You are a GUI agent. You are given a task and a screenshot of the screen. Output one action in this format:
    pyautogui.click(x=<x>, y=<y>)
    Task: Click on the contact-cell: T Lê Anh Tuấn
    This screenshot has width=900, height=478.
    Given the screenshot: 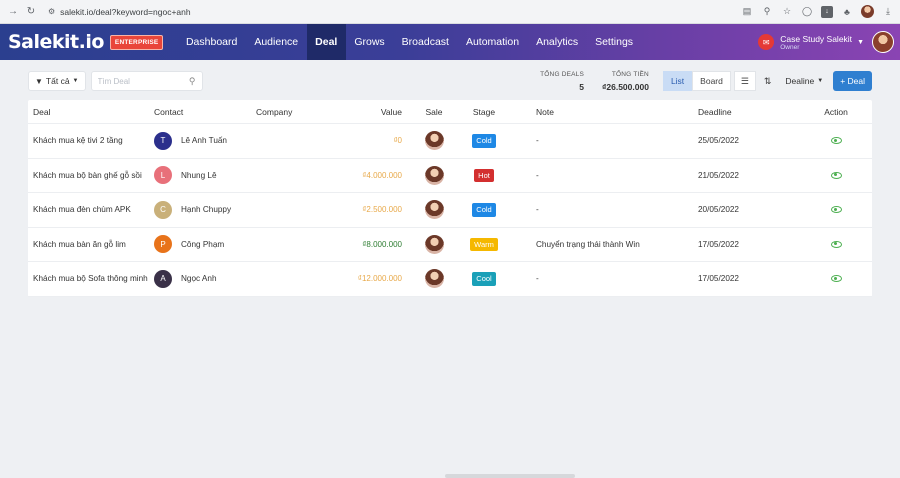 What is the action you would take?
    pyautogui.click(x=205, y=140)
    